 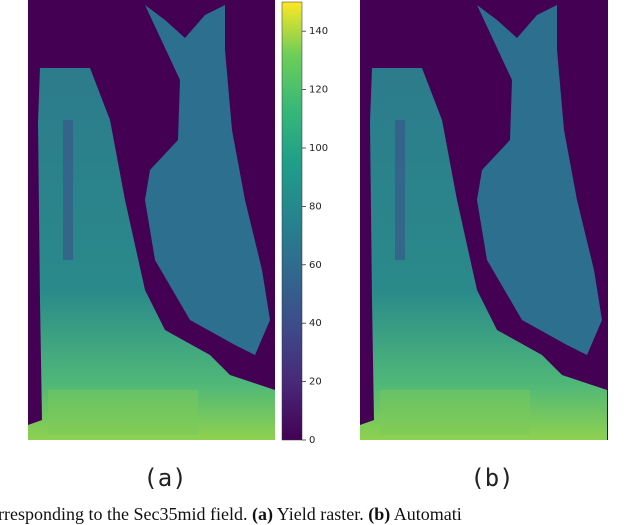 I want to click on colorbar-tick-label: 140, so click(x=318, y=31).